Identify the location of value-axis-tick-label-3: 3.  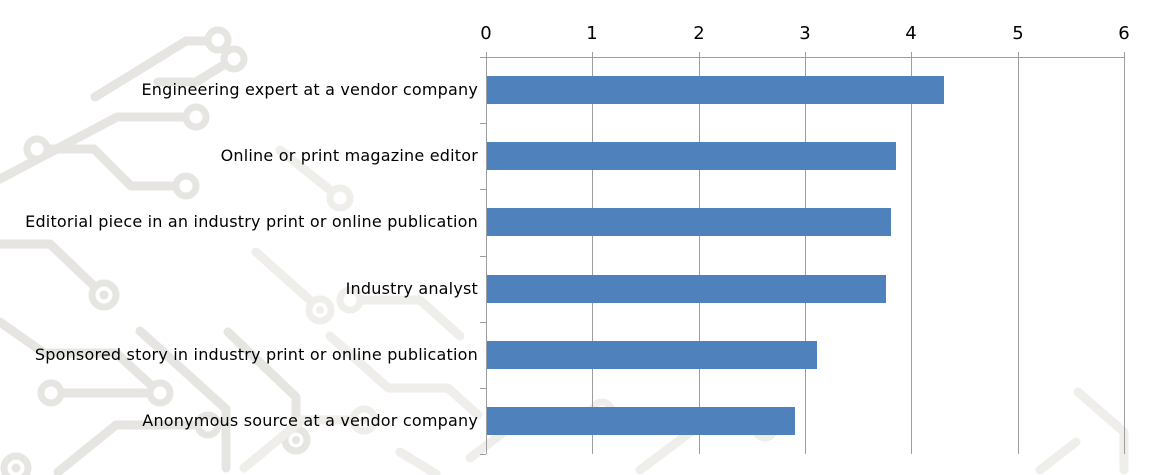
(805, 33).